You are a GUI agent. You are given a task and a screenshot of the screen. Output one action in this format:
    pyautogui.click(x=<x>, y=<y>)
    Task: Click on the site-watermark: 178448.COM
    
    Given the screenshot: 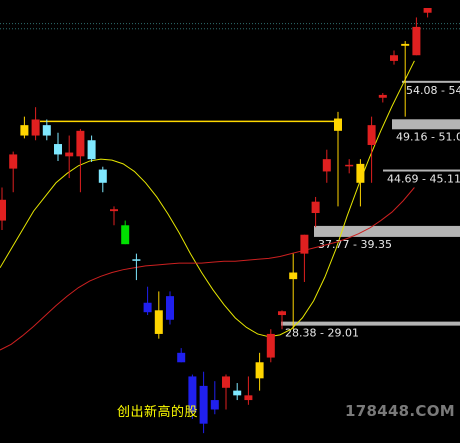 What is the action you would take?
    pyautogui.click(x=400, y=411)
    